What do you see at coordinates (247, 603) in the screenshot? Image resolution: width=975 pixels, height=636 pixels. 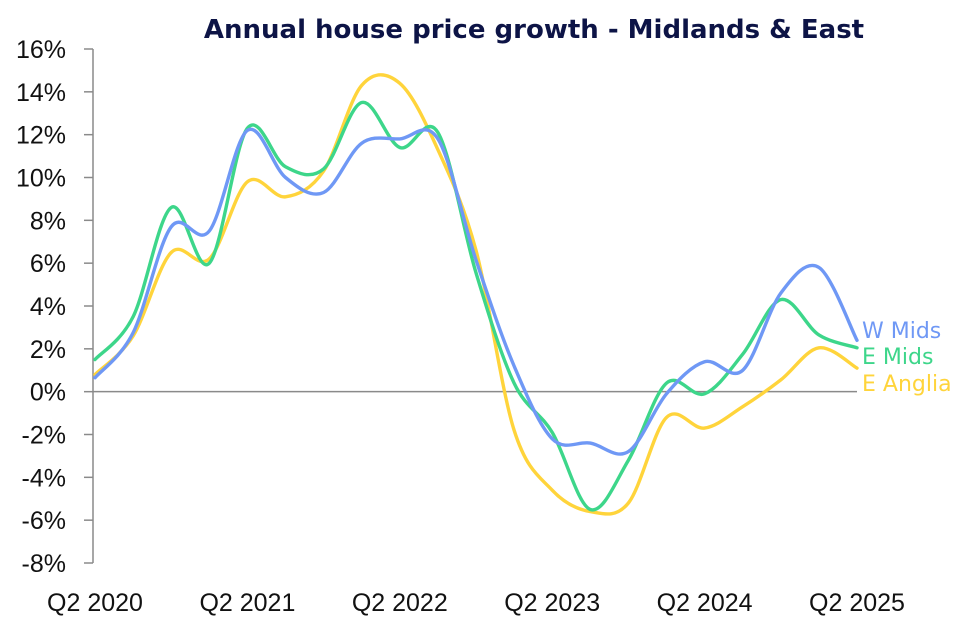 I see `x-tick-label: Q2 2021` at bounding box center [247, 603].